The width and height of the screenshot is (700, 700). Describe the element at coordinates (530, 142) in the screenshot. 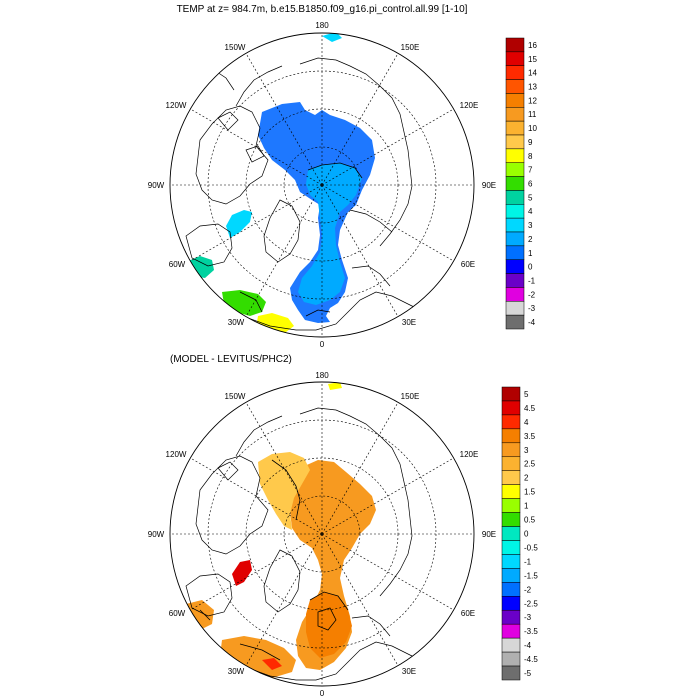

I see `colorbar-label: 9` at that location.